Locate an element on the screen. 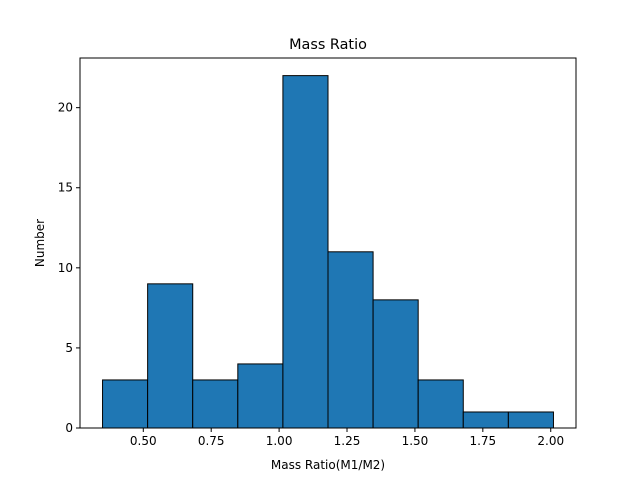  y-tick-label: 15 is located at coordinates (65, 188).